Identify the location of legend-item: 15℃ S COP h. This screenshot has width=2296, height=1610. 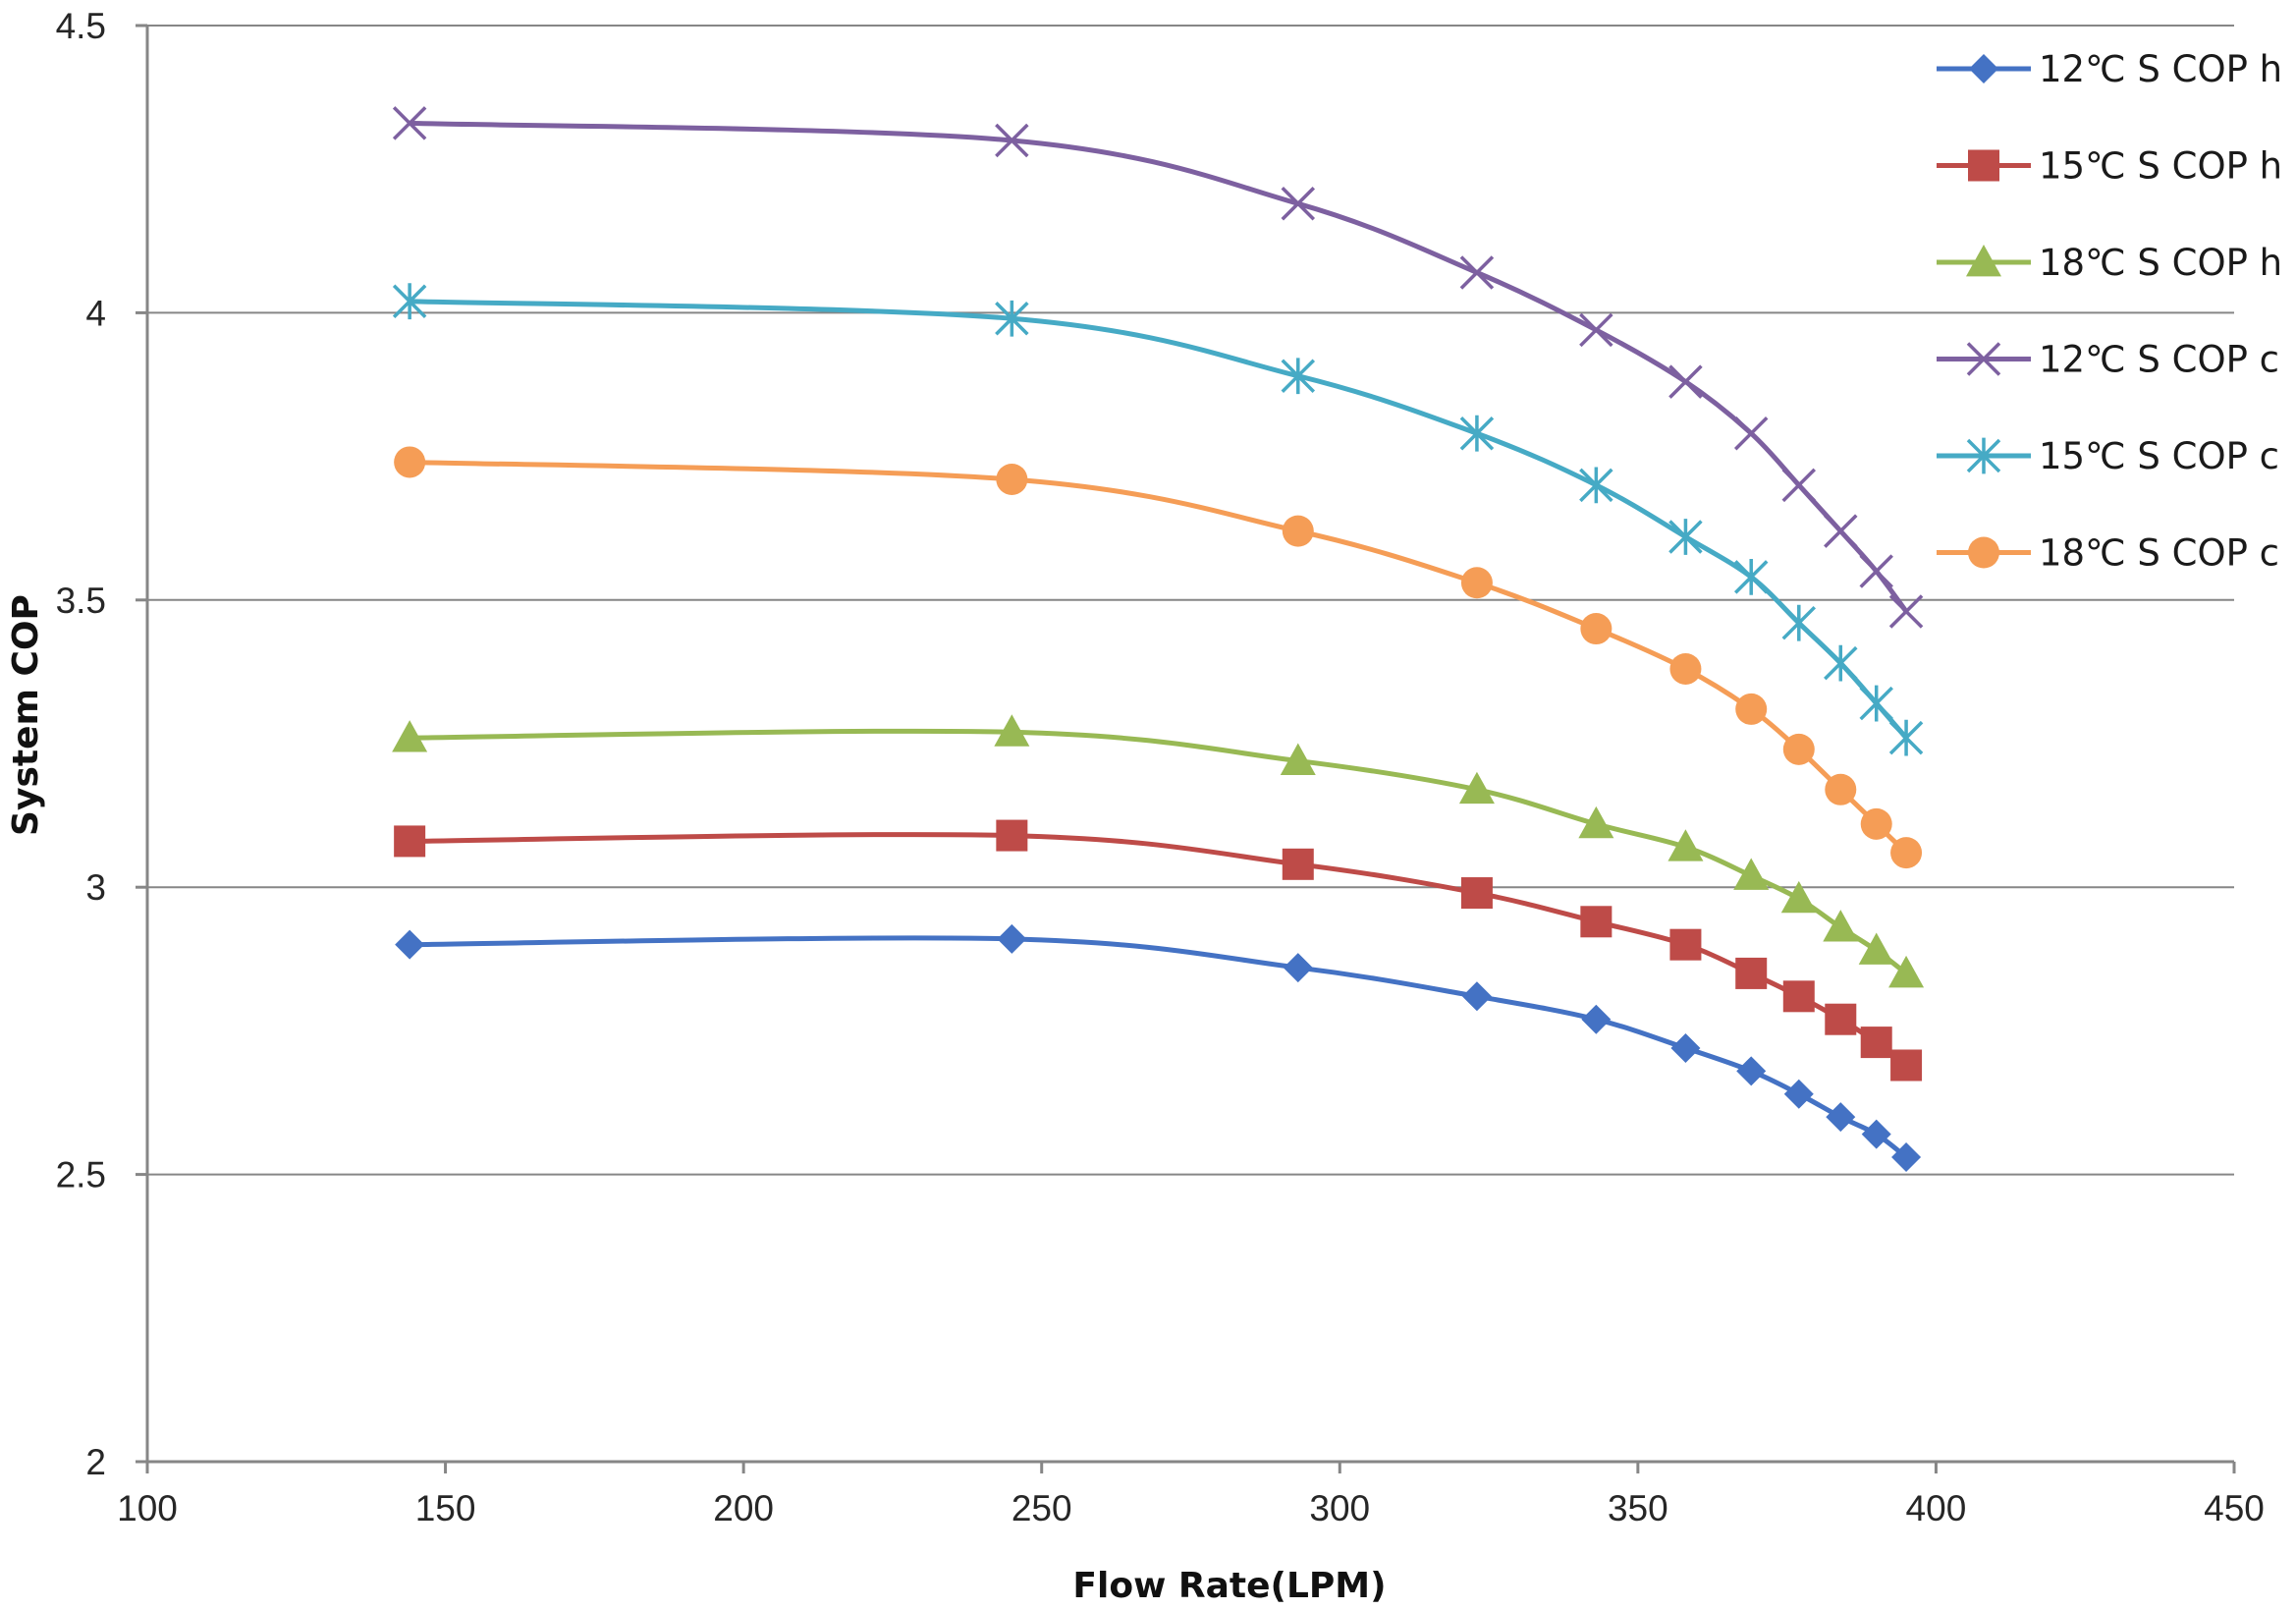
(2109, 166).